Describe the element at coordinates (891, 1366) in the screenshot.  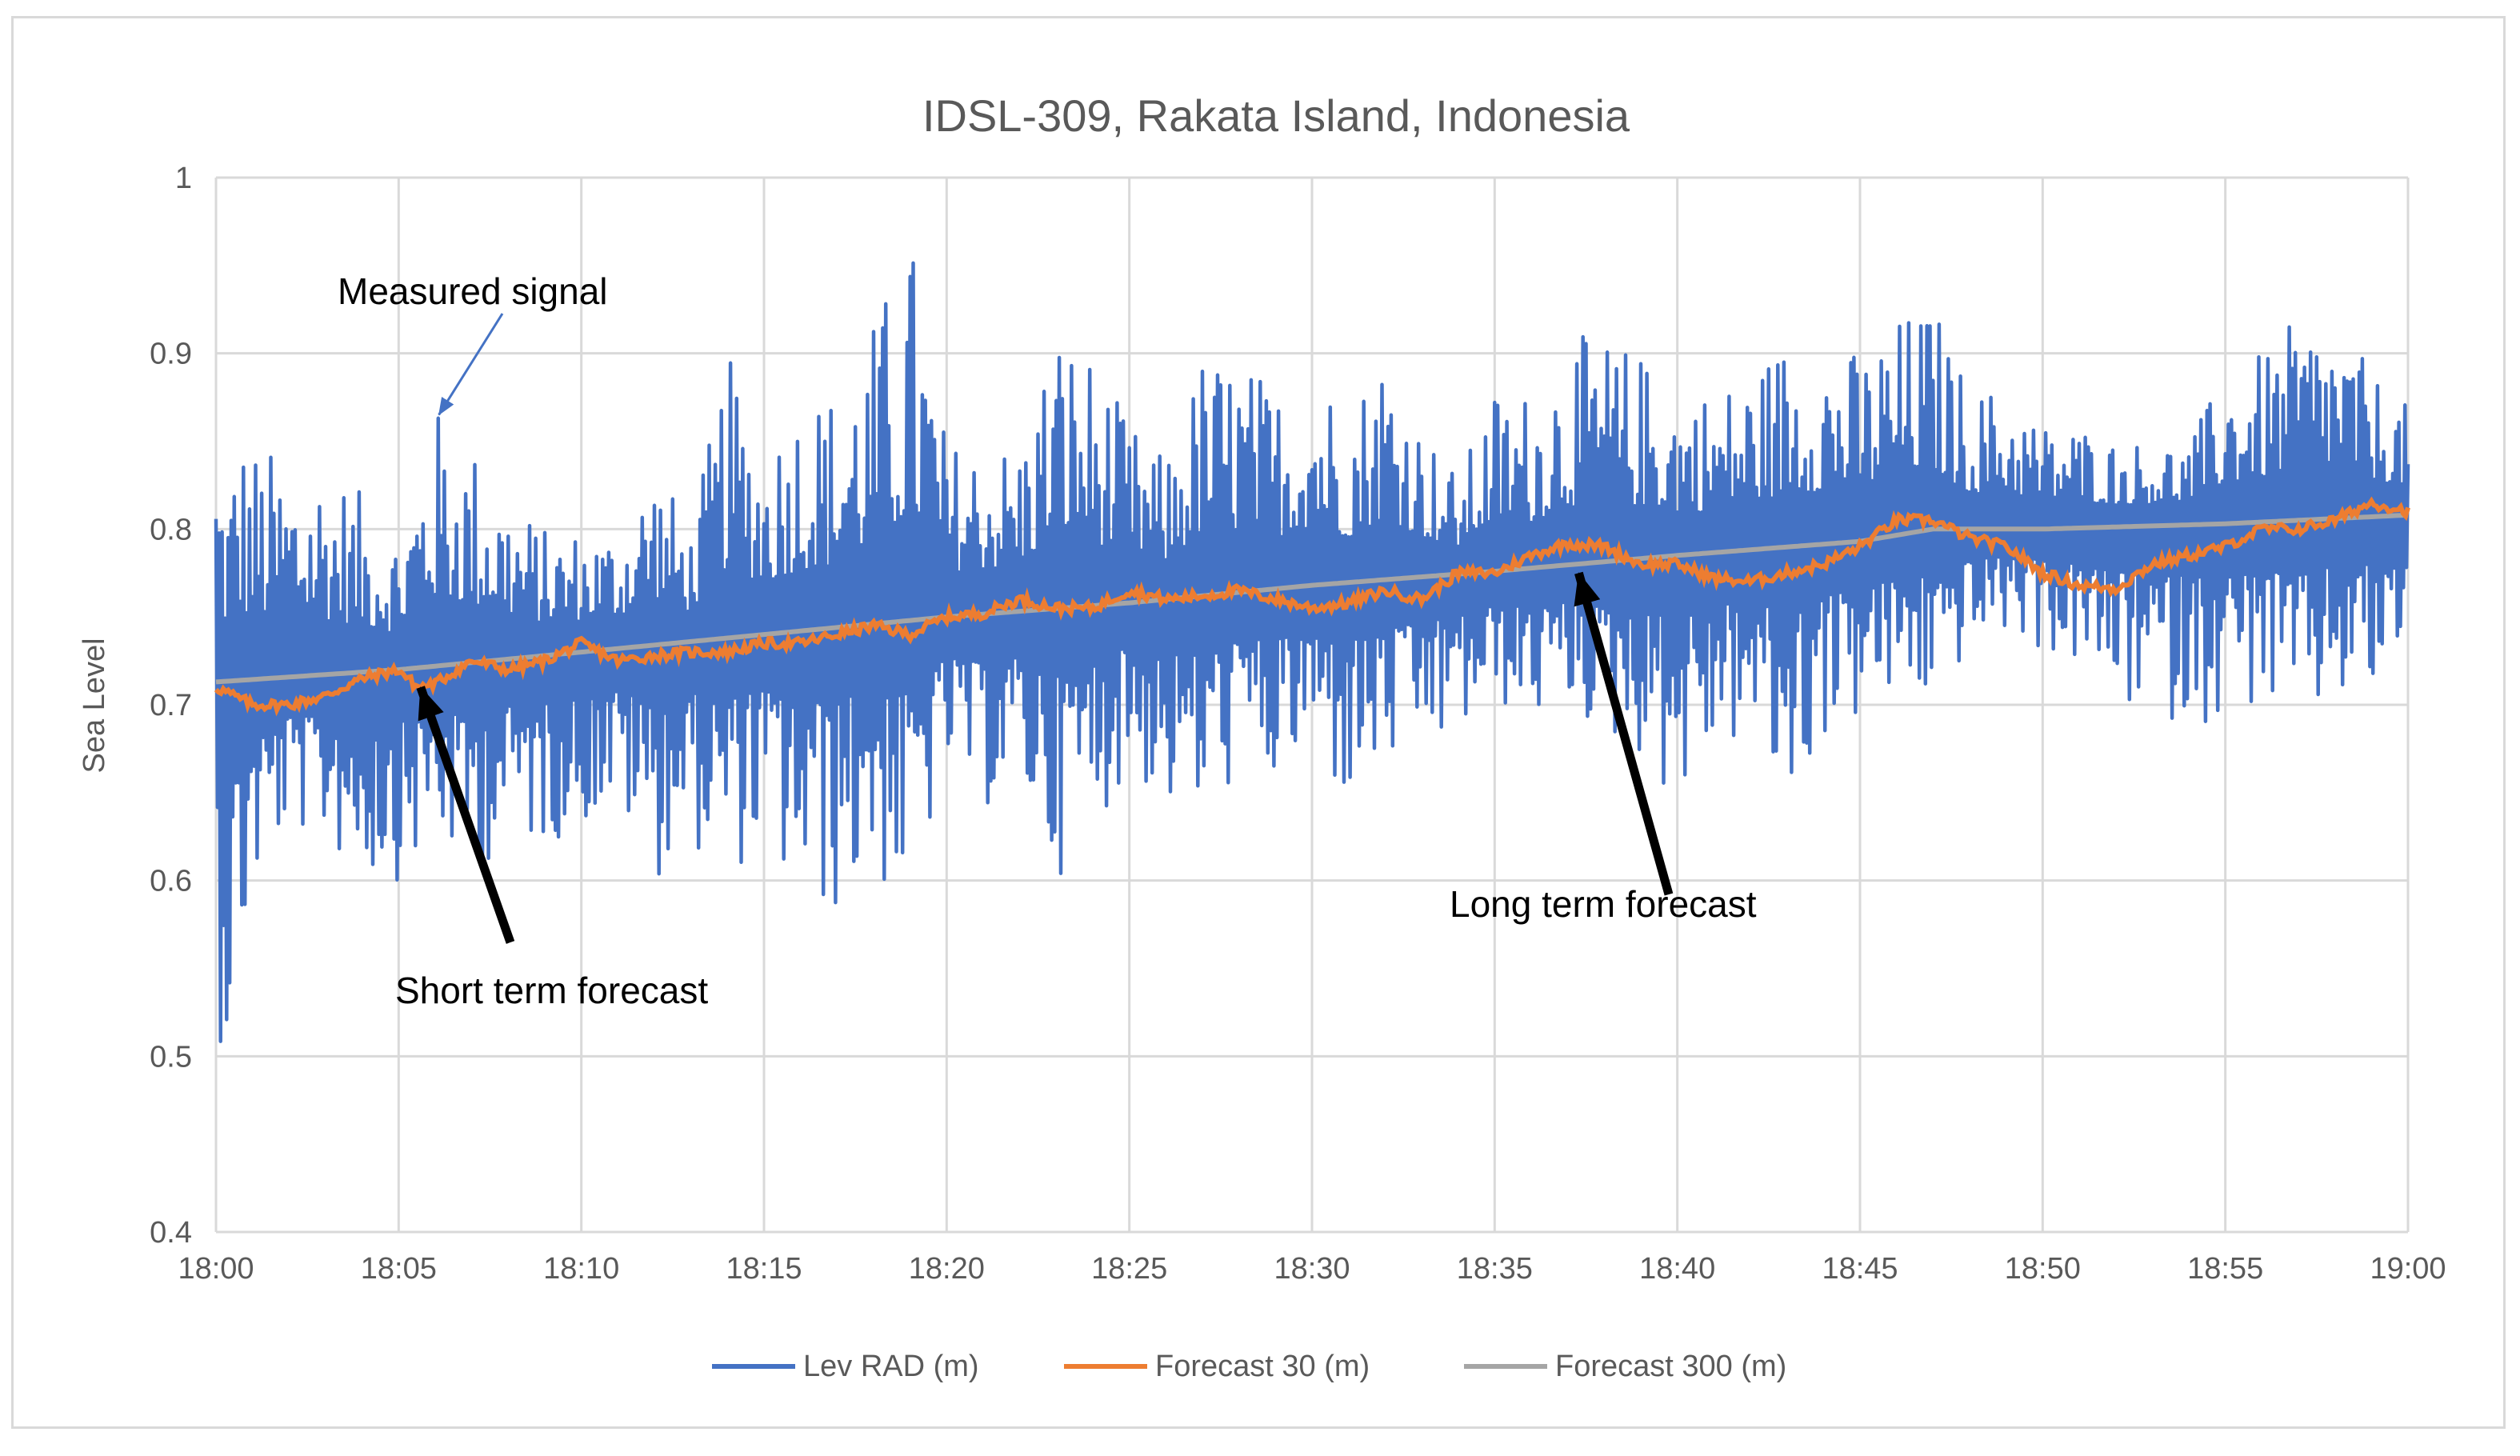
I see `legend-label: Lev RAD (m)` at that location.